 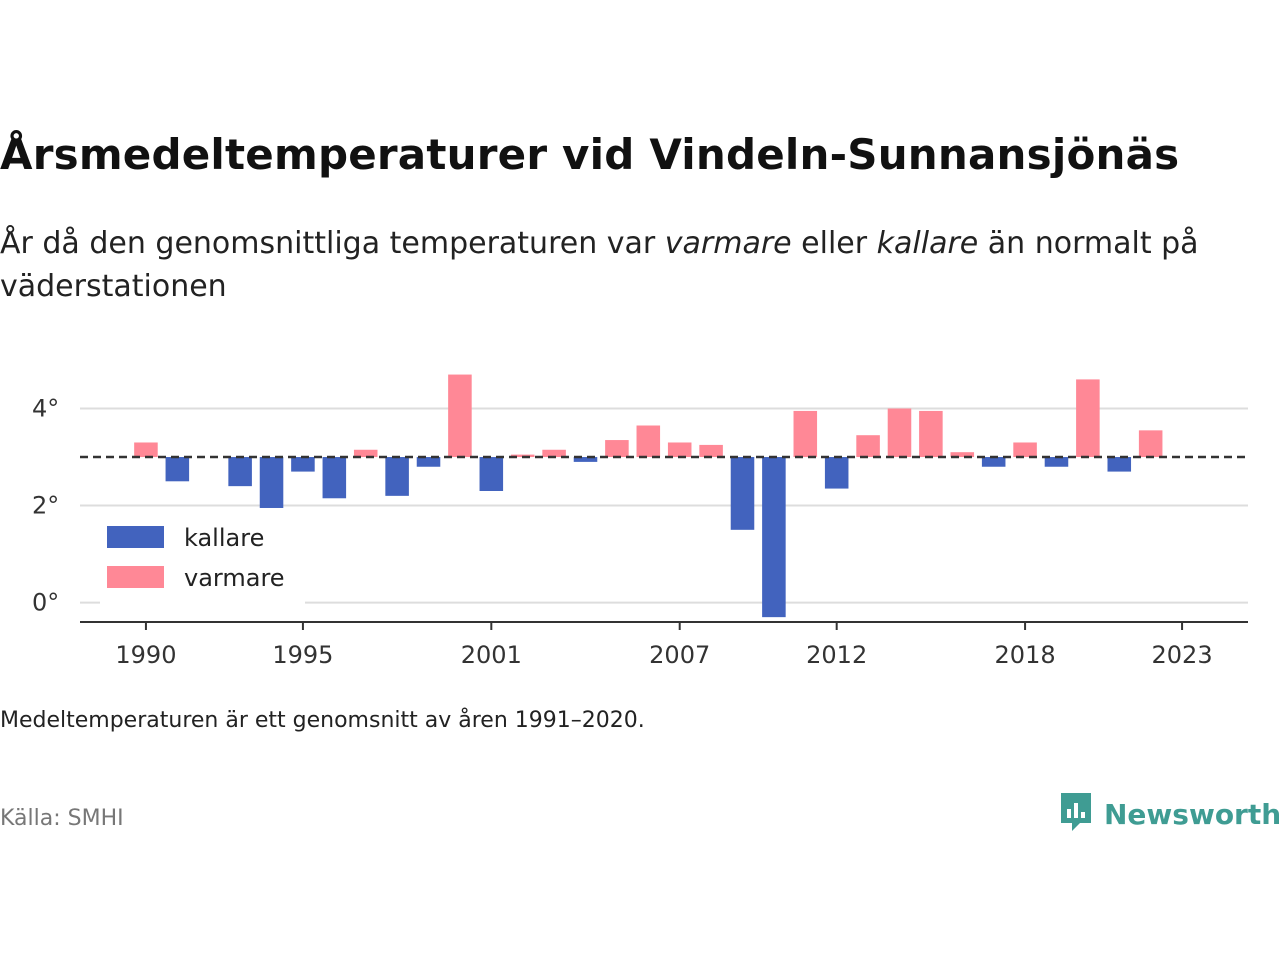 I want to click on bar-2009, so click(x=742, y=493).